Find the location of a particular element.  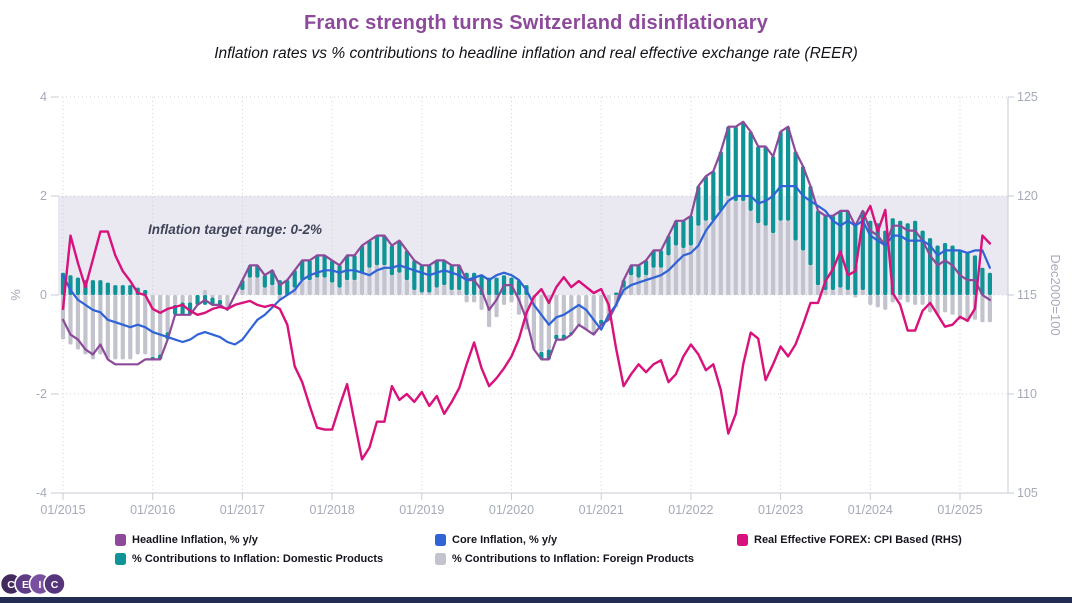

y-right-tick-label: 115 is located at coordinates (1027, 295).